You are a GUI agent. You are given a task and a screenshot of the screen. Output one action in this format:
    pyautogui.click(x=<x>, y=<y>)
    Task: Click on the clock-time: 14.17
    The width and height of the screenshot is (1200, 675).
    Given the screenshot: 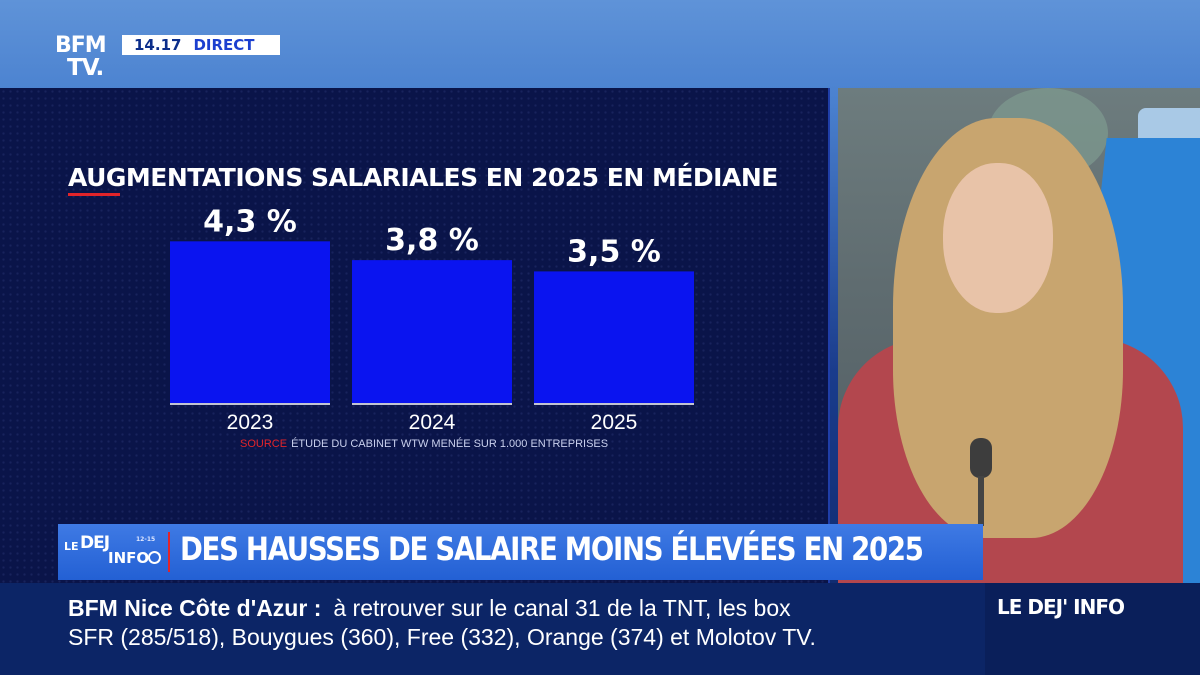 What is the action you would take?
    pyautogui.click(x=158, y=45)
    